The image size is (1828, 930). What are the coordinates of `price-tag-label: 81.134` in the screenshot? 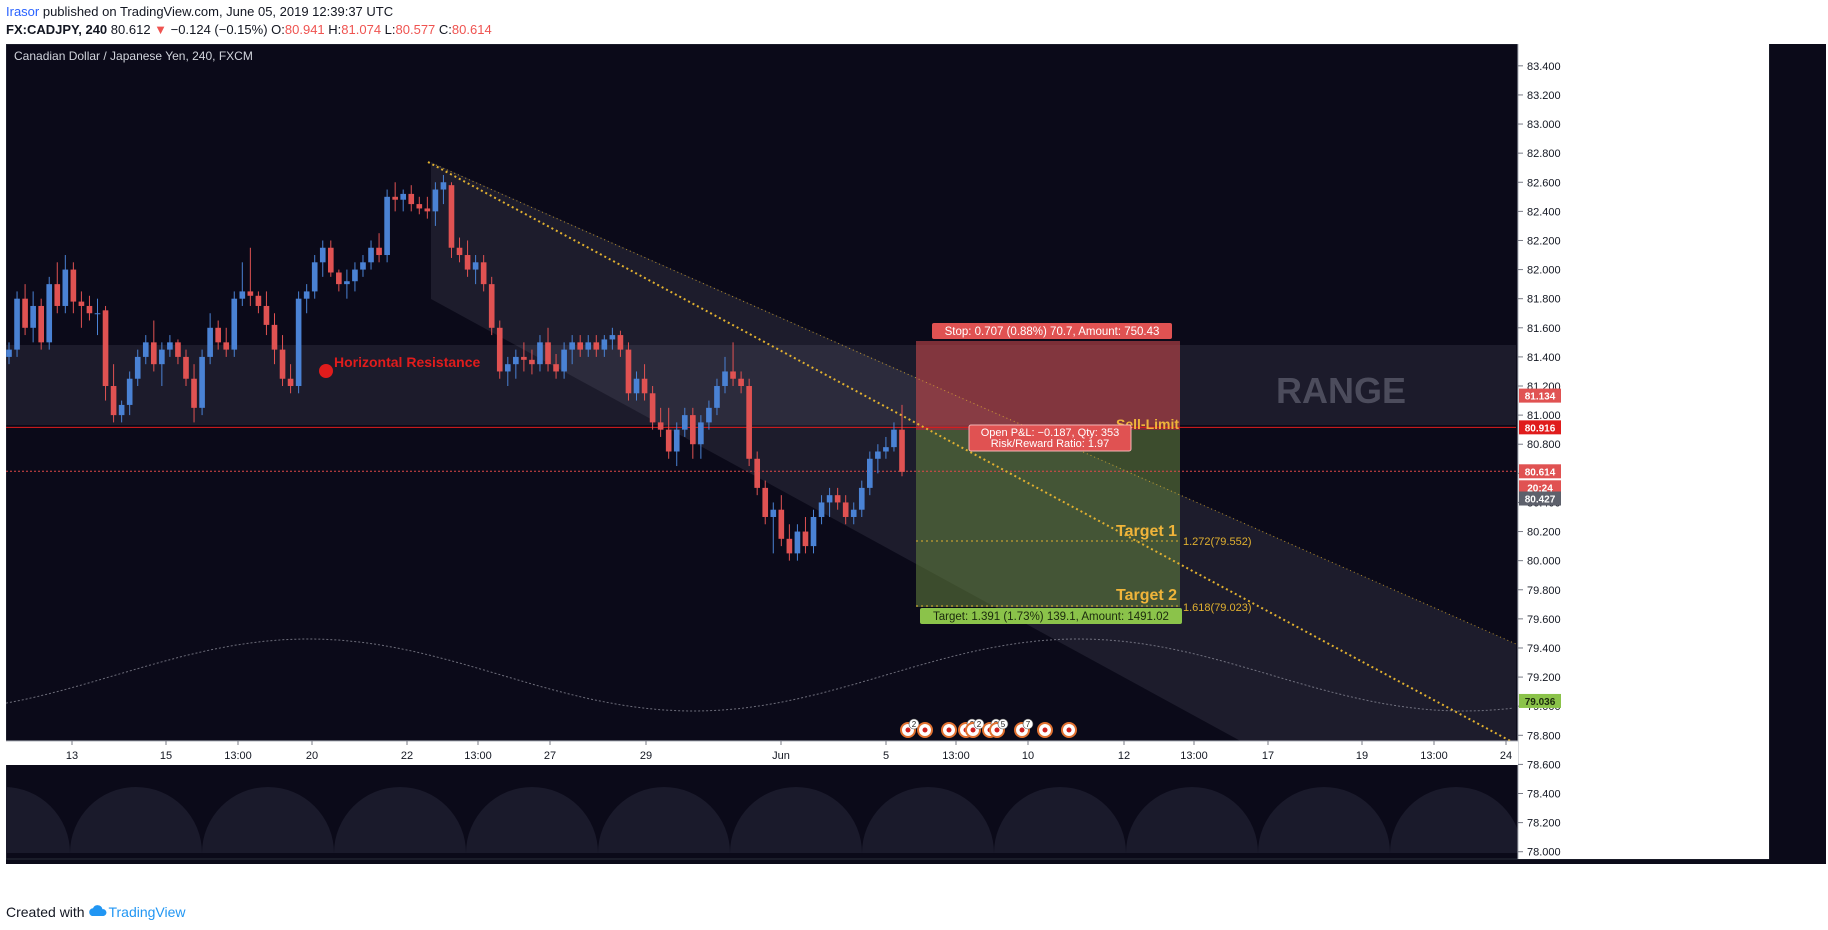 It's located at (1540, 397).